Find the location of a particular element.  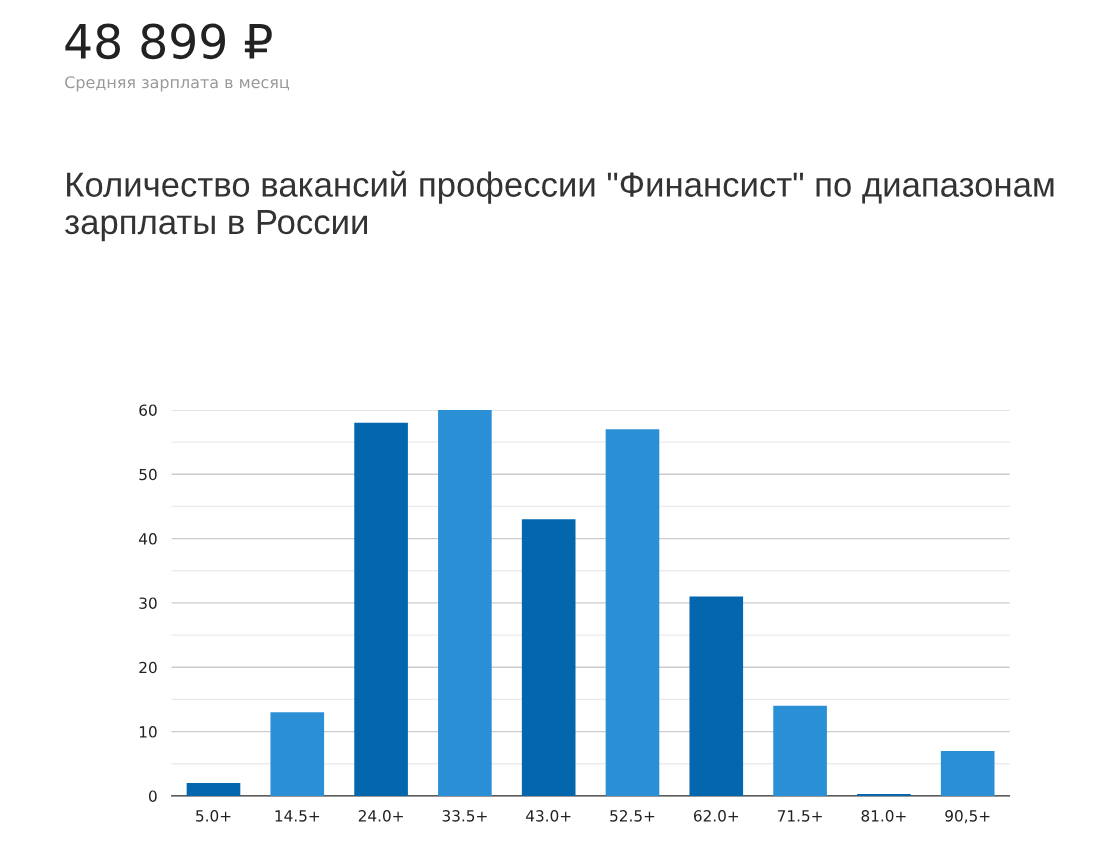

x-tick-label: 5.0+ is located at coordinates (213, 816).